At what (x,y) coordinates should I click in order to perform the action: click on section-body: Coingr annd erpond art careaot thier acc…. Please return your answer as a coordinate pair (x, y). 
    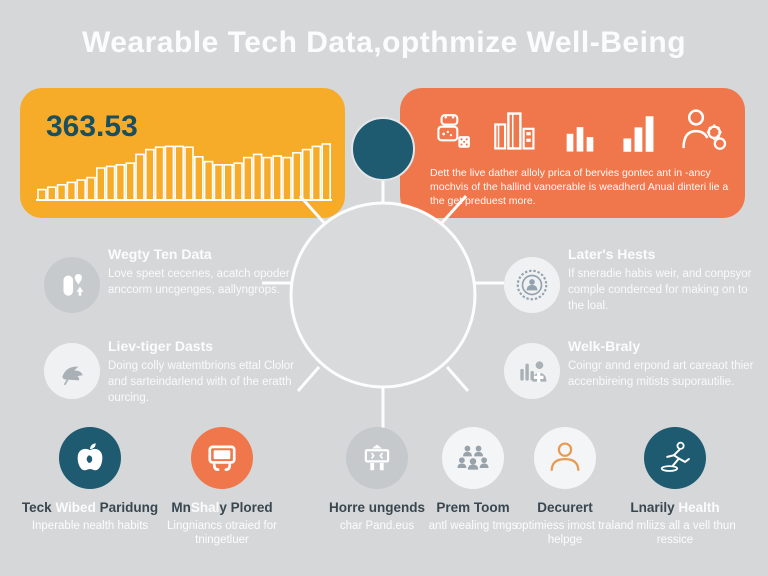
    Looking at the image, I should click on (661, 374).